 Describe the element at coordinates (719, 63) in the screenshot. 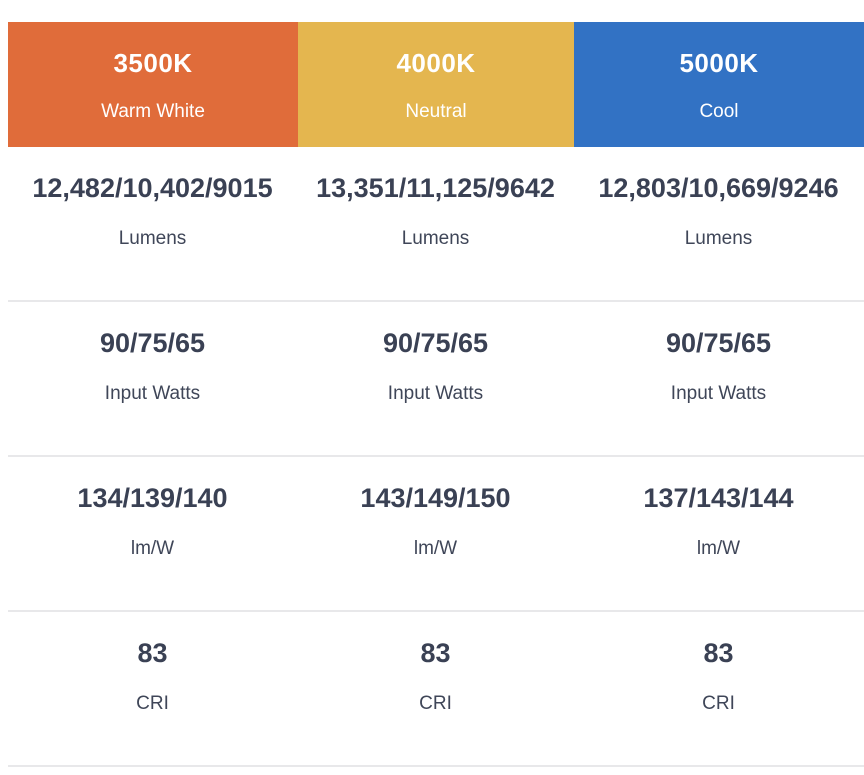

I see `color-temp: 5000K` at that location.